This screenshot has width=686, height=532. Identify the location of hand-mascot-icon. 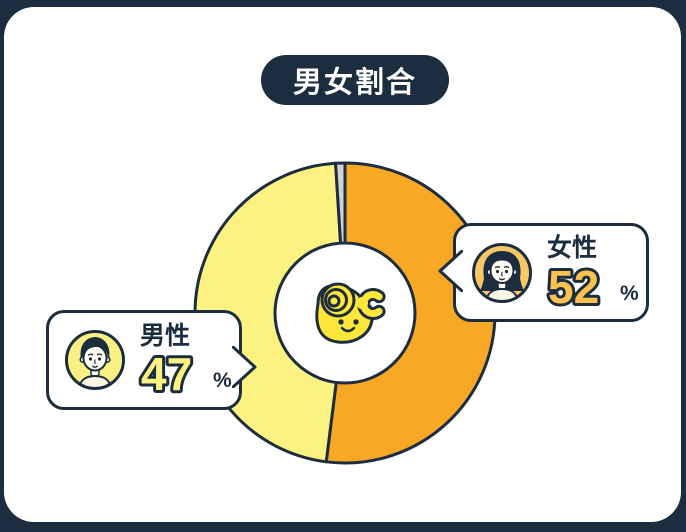
(350, 313).